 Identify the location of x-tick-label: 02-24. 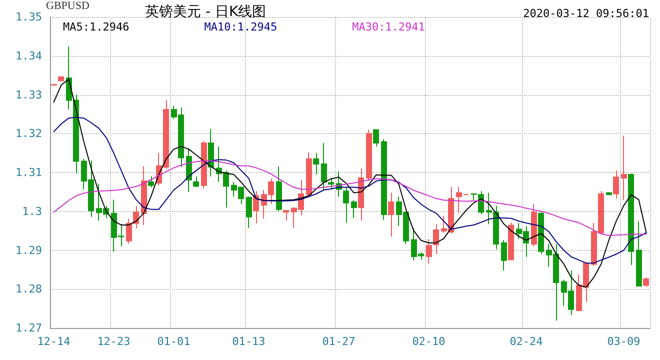
(527, 341).